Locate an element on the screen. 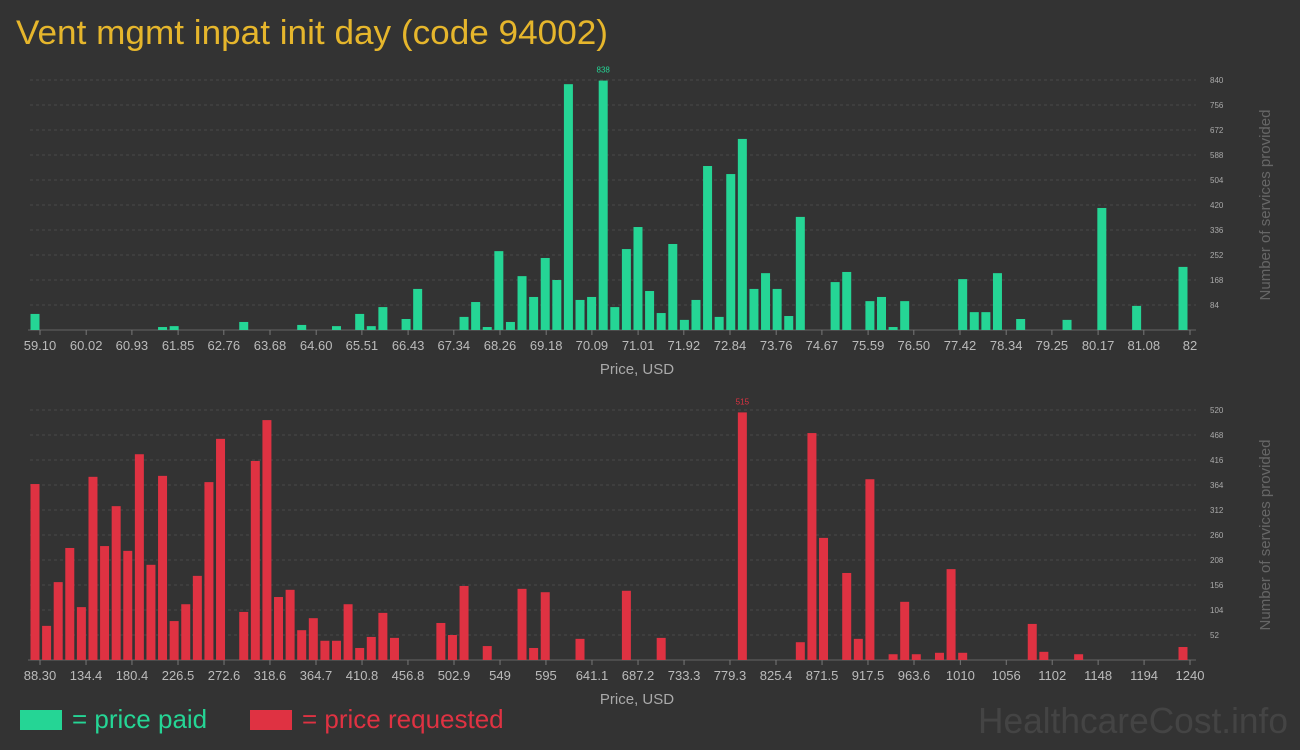  y-tick-label: 672 is located at coordinates (1217, 130).